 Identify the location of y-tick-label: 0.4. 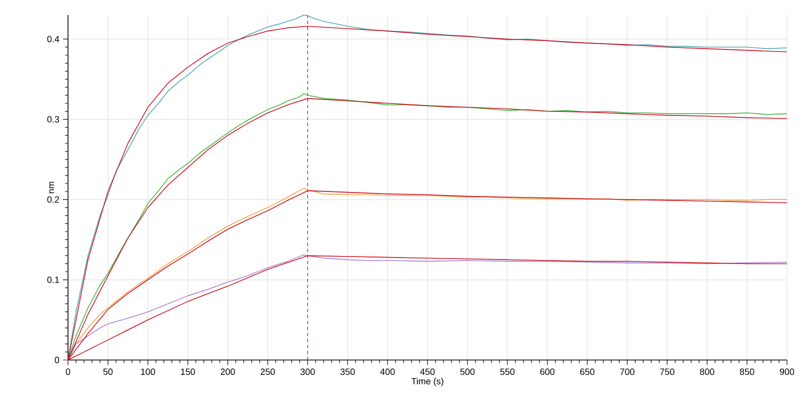
(53, 39).